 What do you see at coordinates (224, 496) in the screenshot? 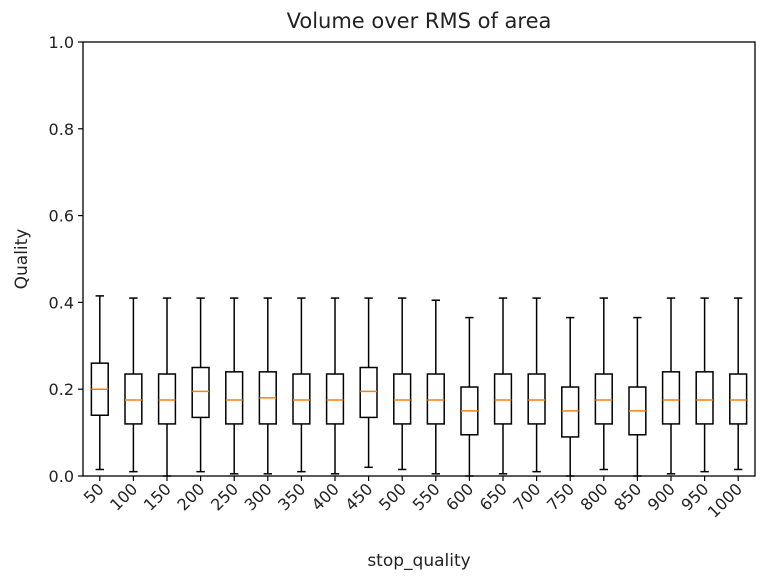
I see `x-tick-label: 250` at bounding box center [224, 496].